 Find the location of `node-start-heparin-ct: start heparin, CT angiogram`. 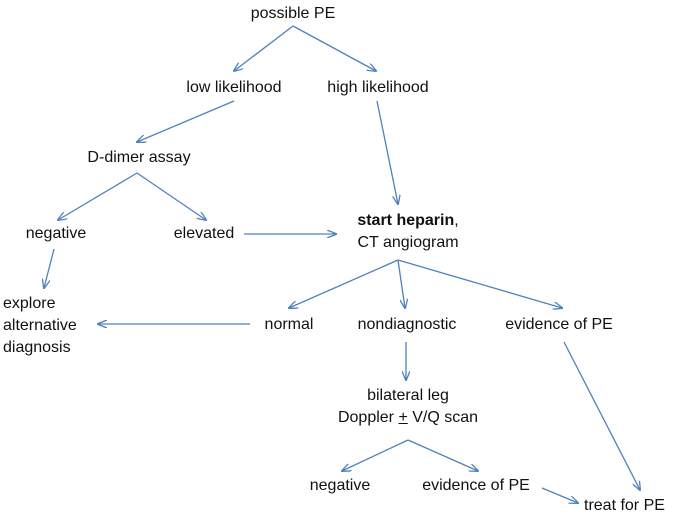

node-start-heparin-ct: start heparin, CT angiogram is located at coordinates (407, 232).